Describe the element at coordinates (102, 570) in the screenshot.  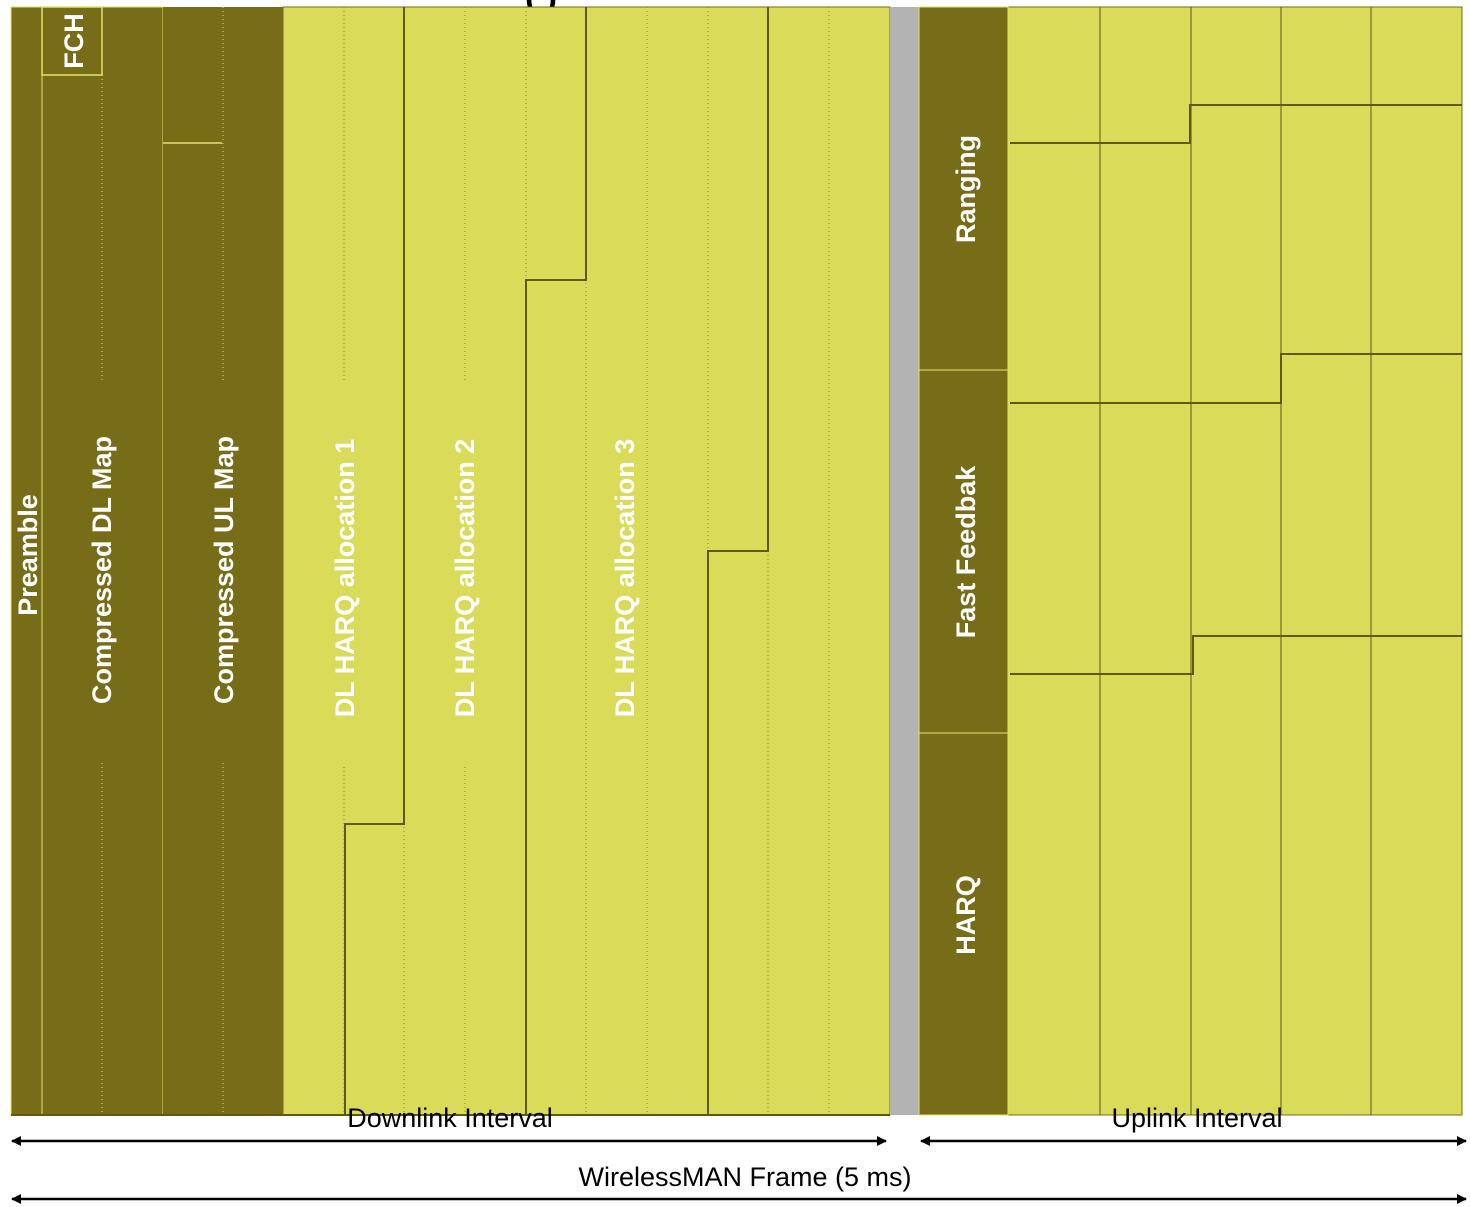
I see `dl-map-label: Compressed DL Map` at that location.